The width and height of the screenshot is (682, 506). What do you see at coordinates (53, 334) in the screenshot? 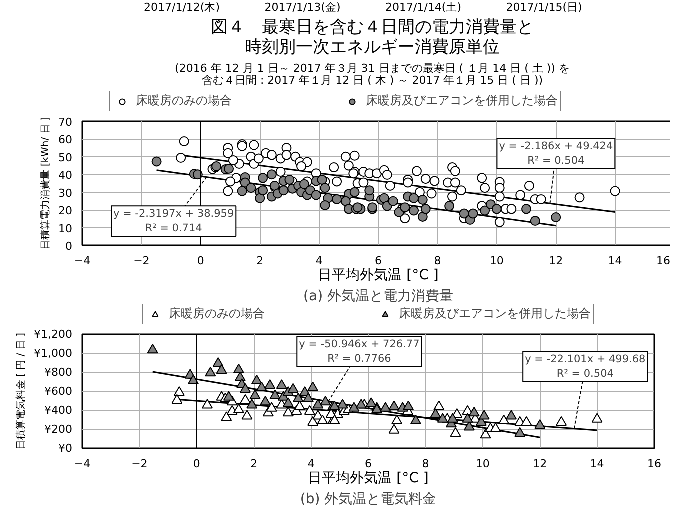
I see `y-tick-label: ¥1,200` at bounding box center [53, 334].